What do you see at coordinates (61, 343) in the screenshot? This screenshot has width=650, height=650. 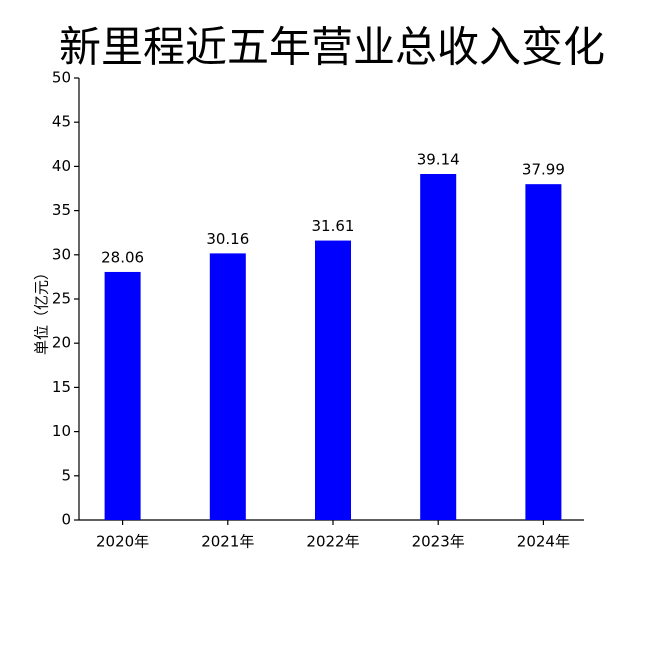 I see `y-tick-label: 20` at bounding box center [61, 343].